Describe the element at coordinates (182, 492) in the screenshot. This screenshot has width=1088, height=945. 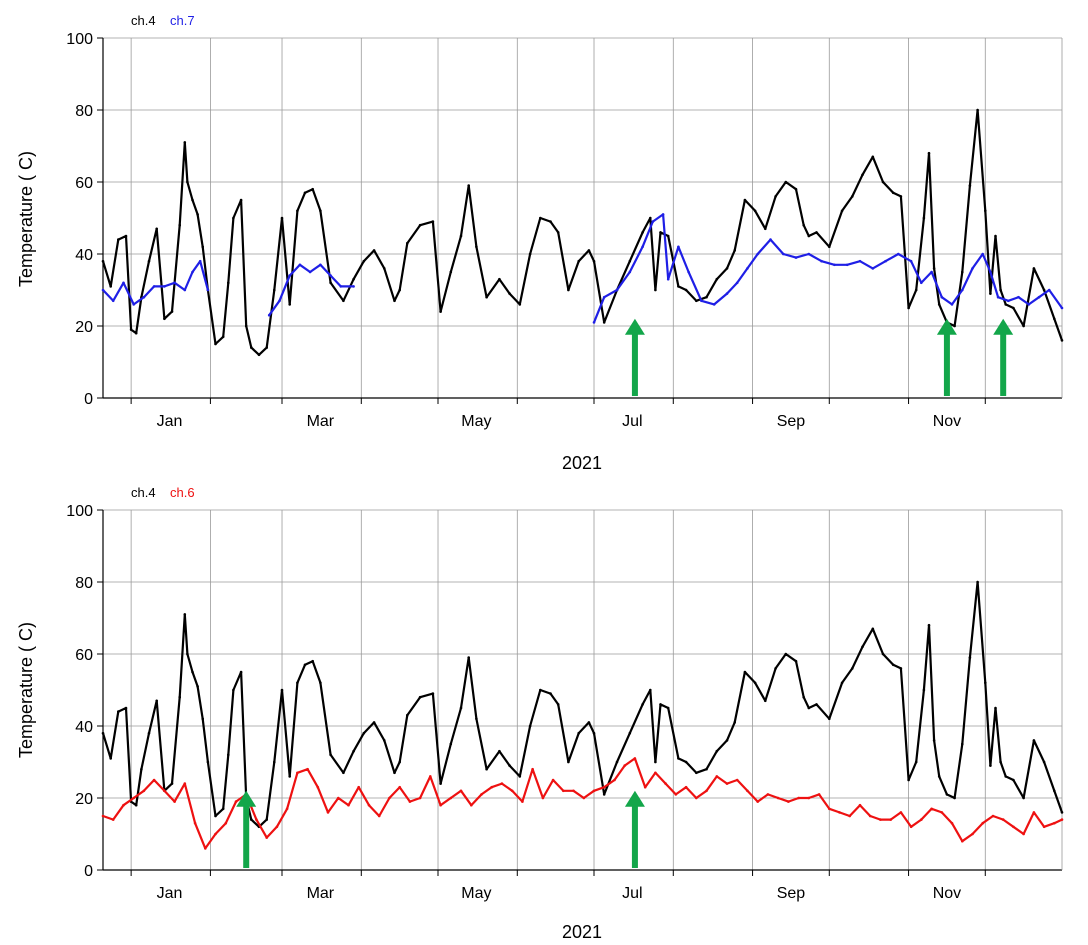
I see `legend-label-ch6: ch.6` at that location.